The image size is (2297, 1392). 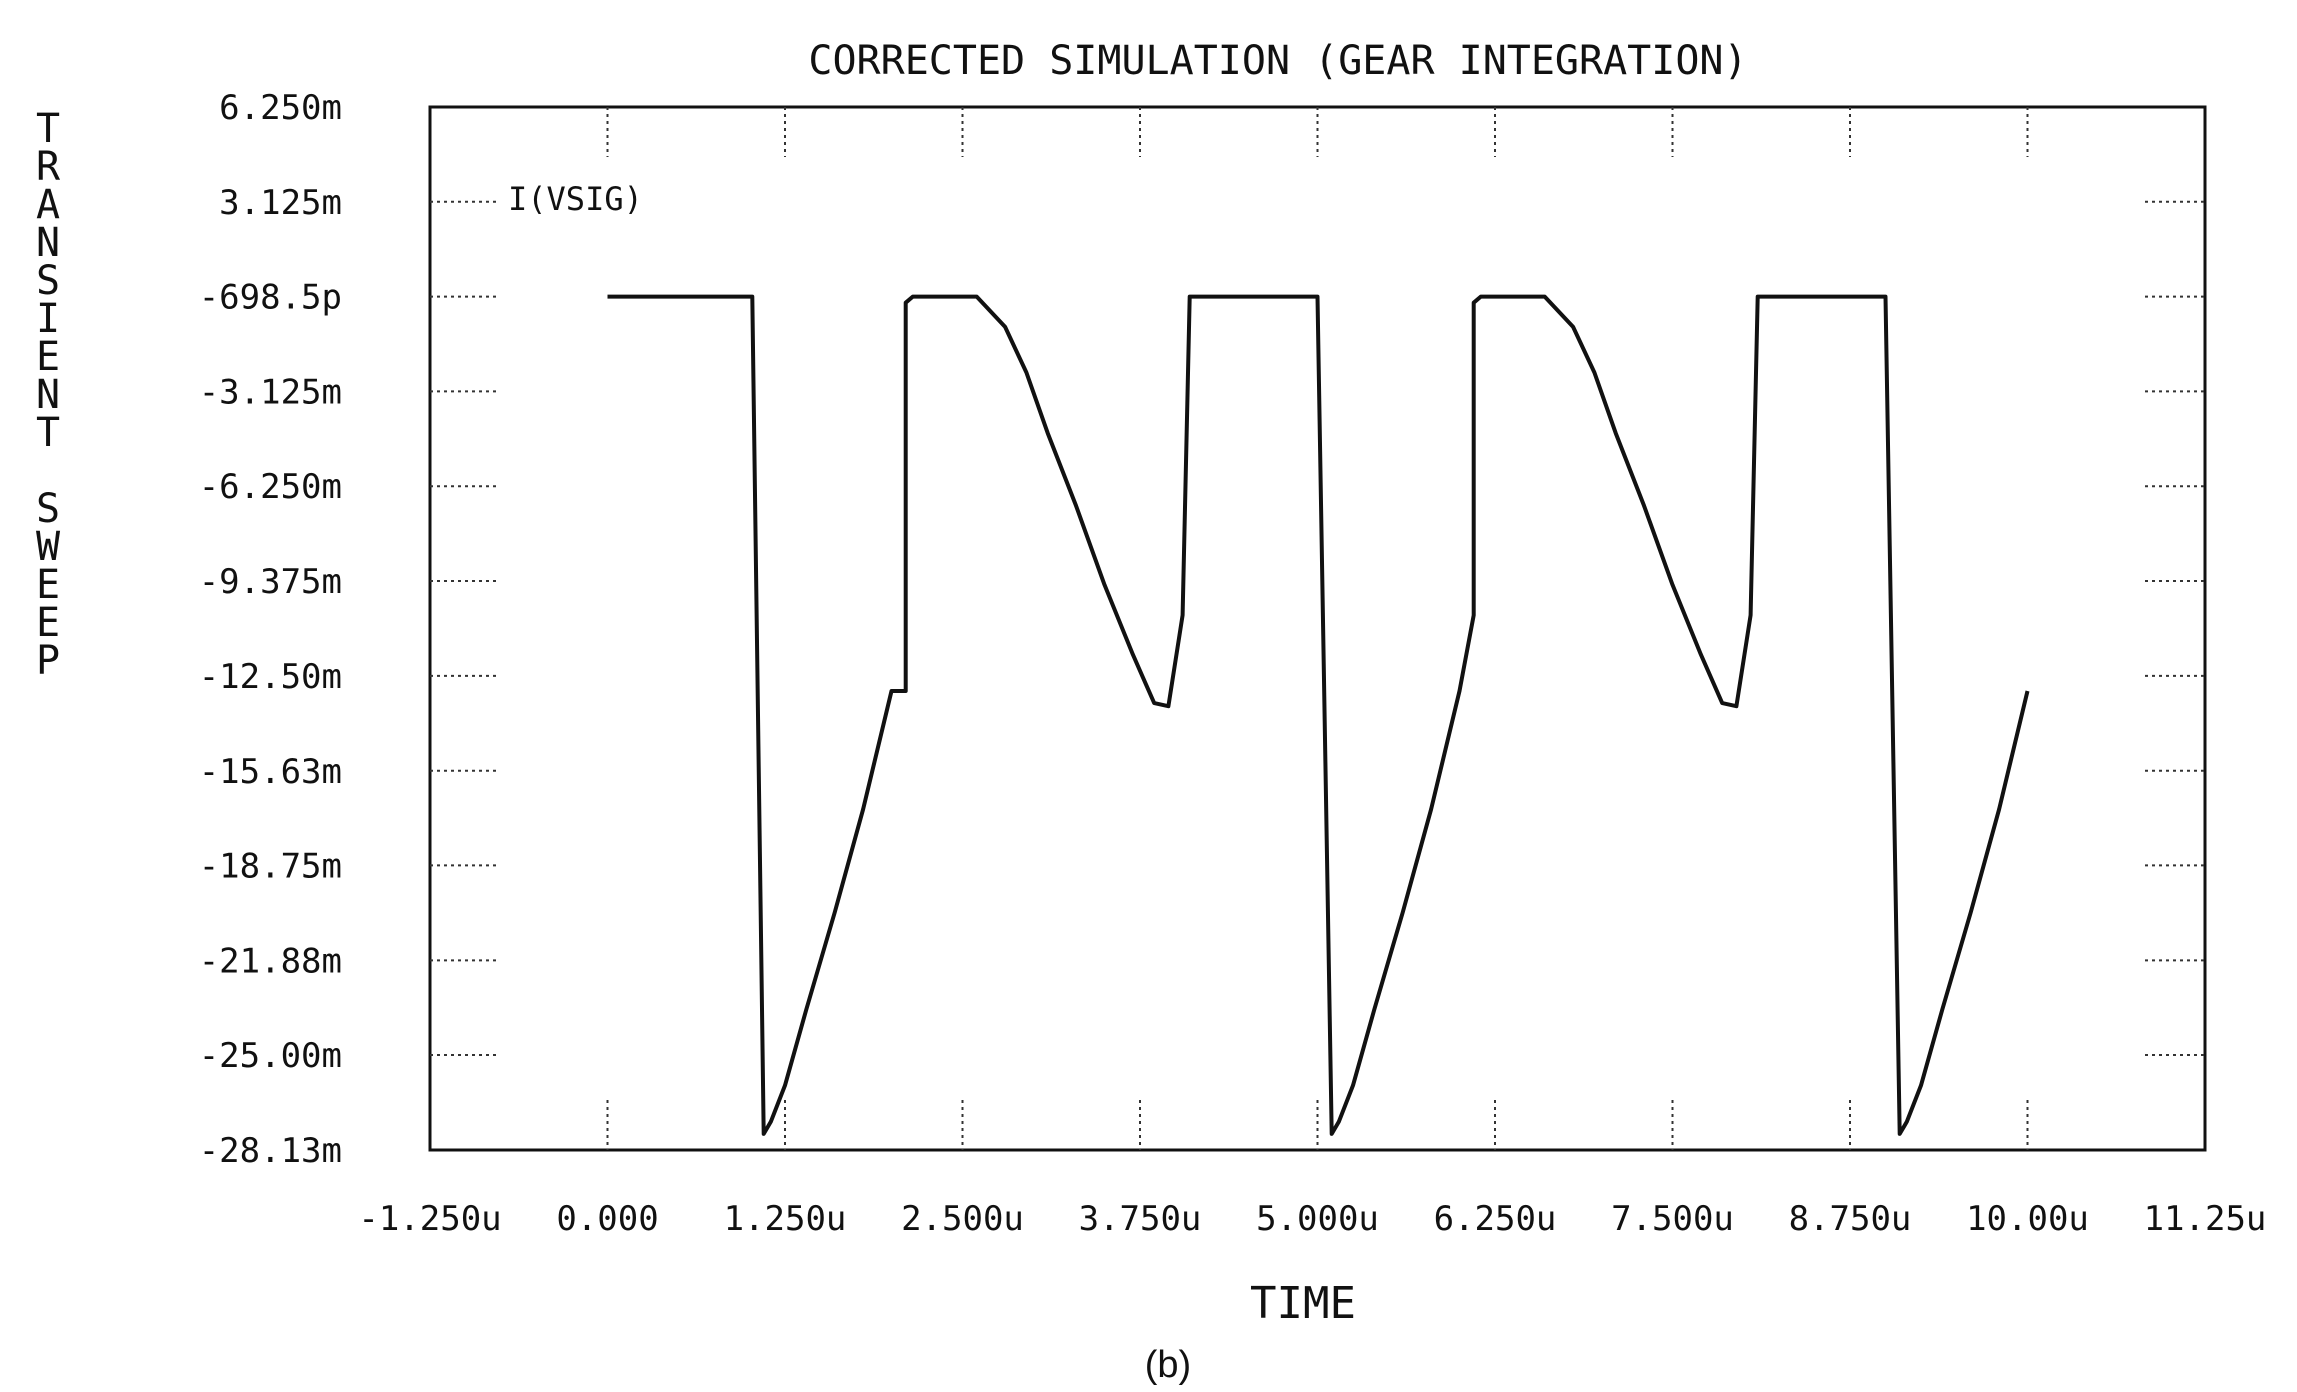 I want to click on y-tick-label: -9.375m, so click(x=270, y=582).